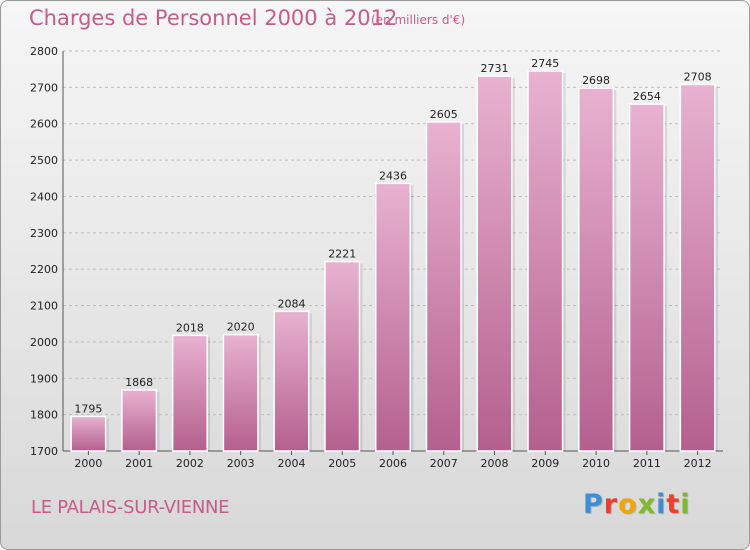 Image resolution: width=750 pixels, height=550 pixels. What do you see at coordinates (44, 451) in the screenshot?
I see `y-tick-label: 1700` at bounding box center [44, 451].